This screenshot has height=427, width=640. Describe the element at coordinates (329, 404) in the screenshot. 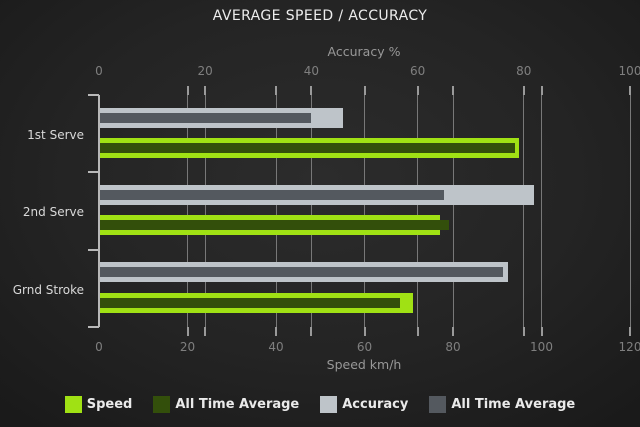

I see `legend-swatch-2-accuracy` at that location.